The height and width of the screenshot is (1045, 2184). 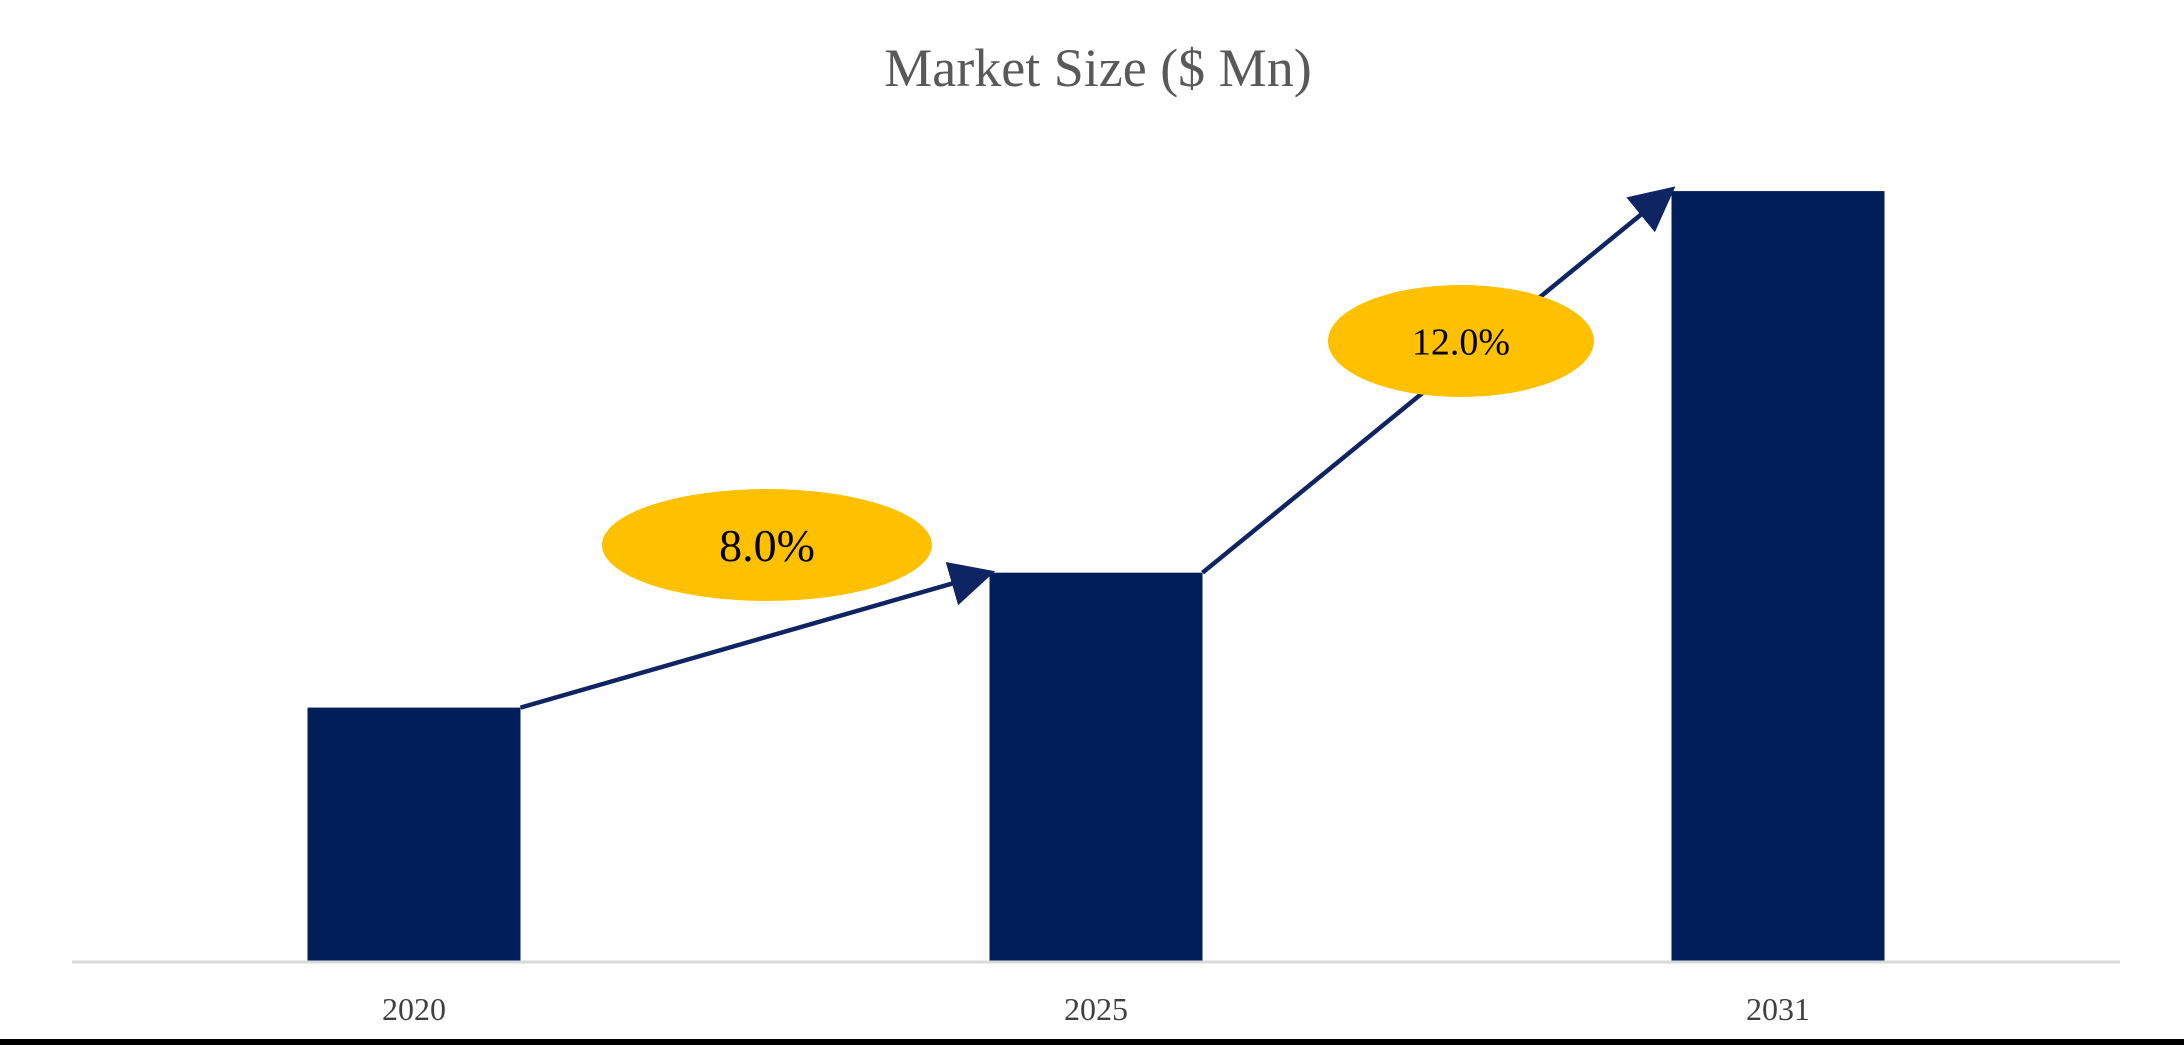 What do you see at coordinates (1778, 576) in the screenshot?
I see `bar-2031` at bounding box center [1778, 576].